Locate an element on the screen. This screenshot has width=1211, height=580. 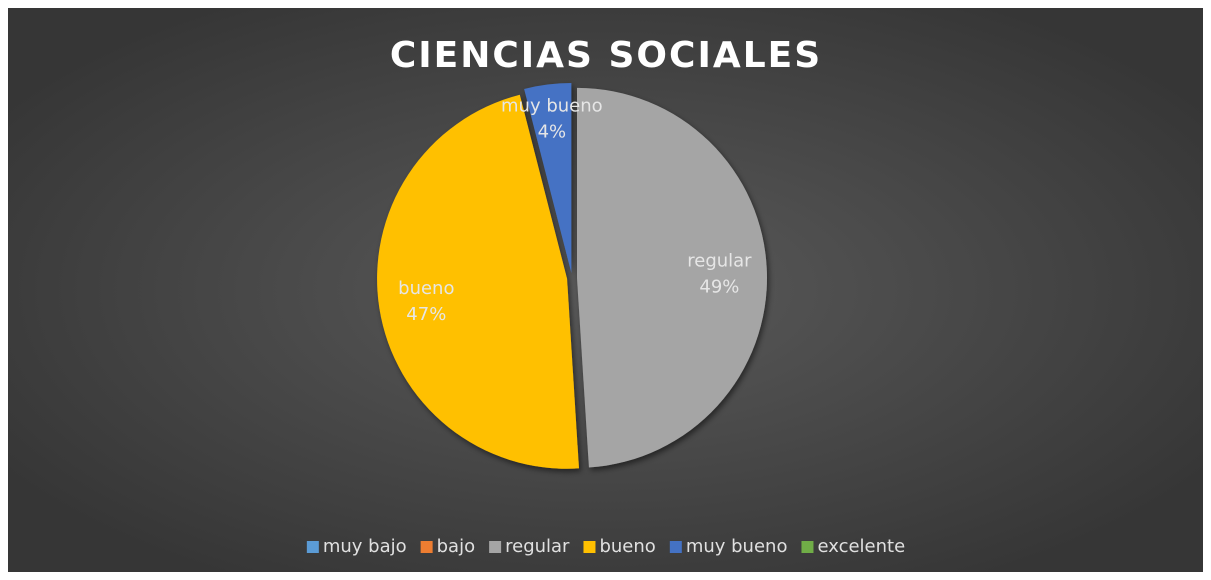
legend-label: muy bajo is located at coordinates (365, 546).